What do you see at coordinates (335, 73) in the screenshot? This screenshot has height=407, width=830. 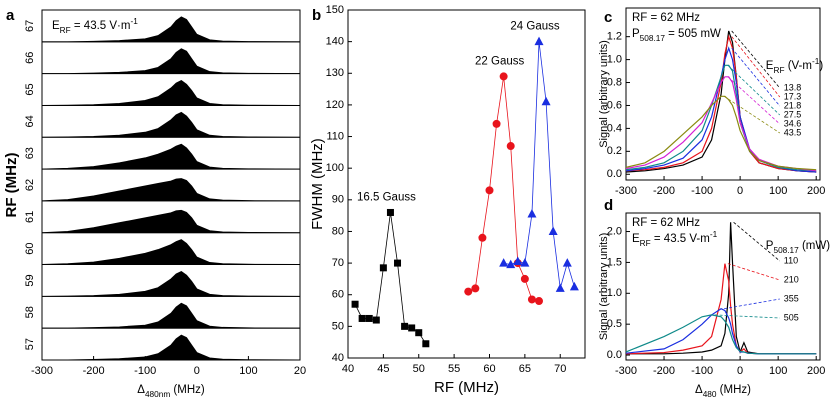 I see `y-tick-label: 130` at bounding box center [335, 73].